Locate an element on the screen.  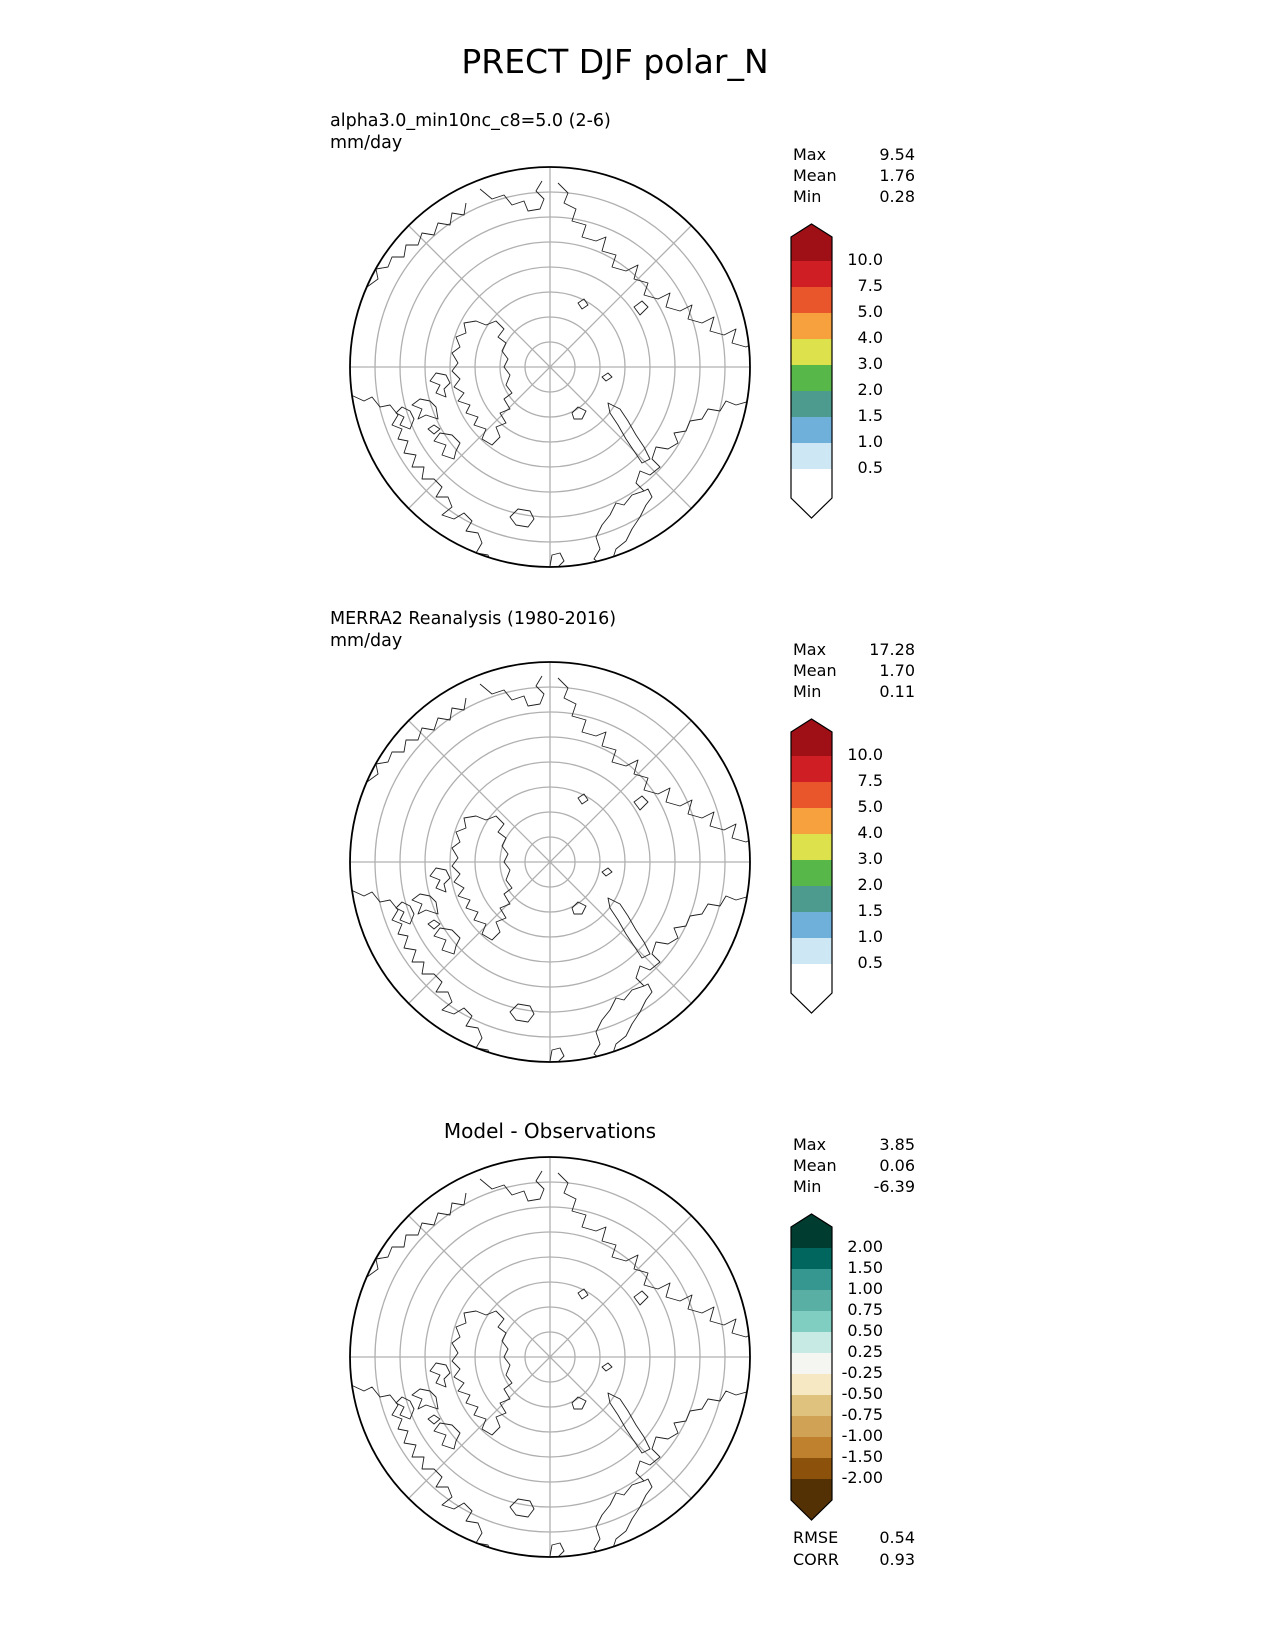
panel1-stat-mean: Mean 1.76 is located at coordinates (854, 176).